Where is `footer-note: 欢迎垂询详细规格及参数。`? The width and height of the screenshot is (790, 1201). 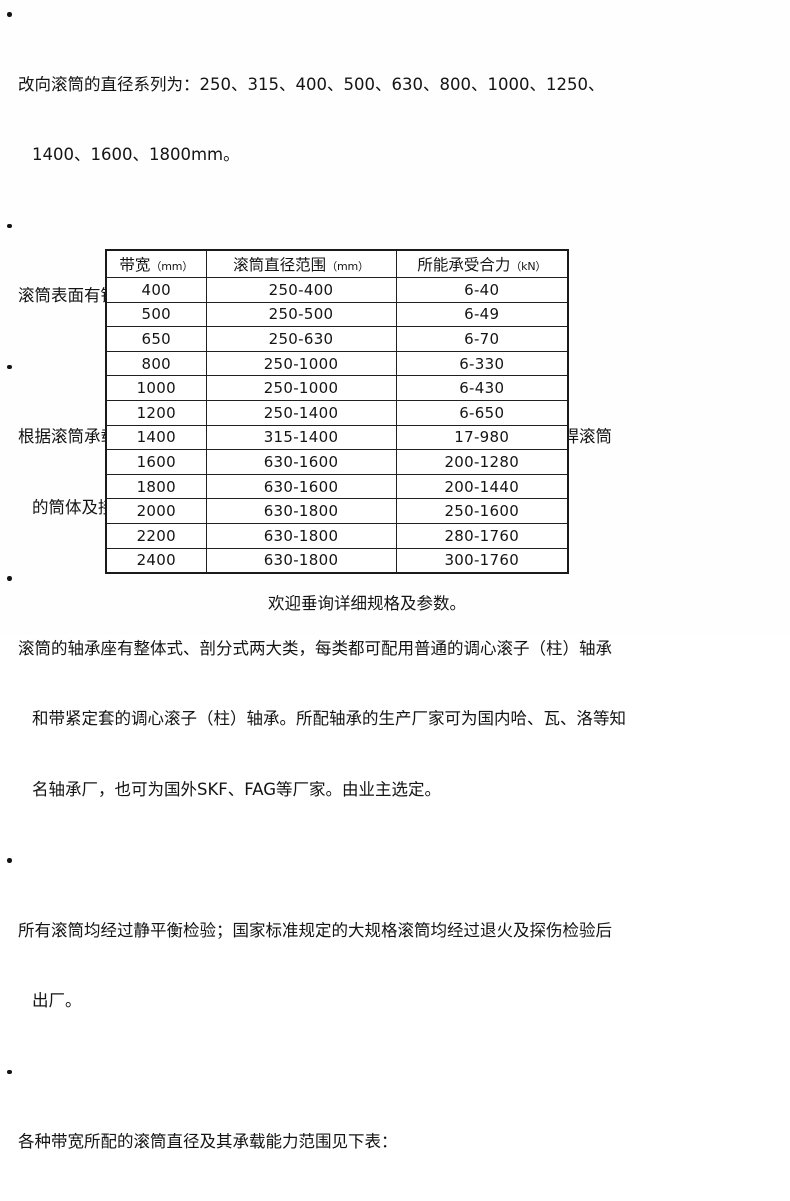 footer-note: 欢迎垂询详细规格及参数。 is located at coordinates (367, 603).